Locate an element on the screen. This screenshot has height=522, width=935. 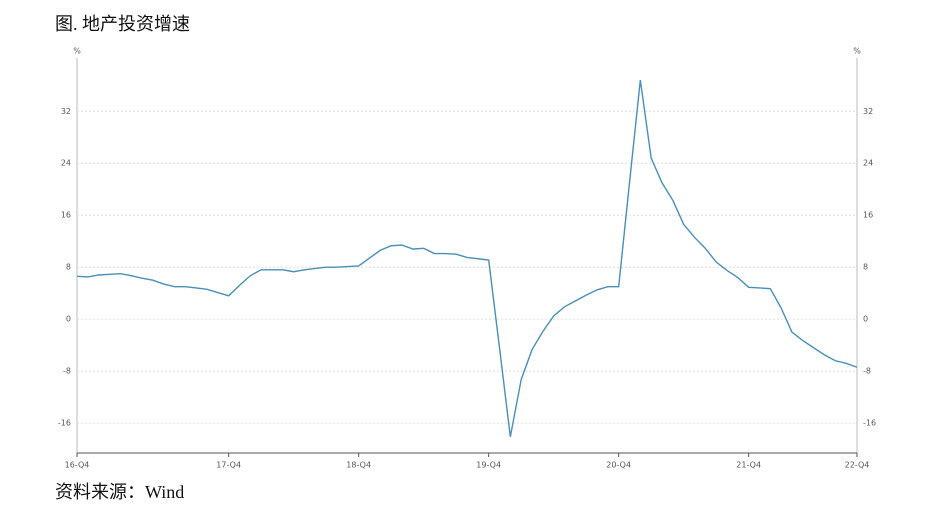
y-tick-label: 24 is located at coordinates (66, 163).